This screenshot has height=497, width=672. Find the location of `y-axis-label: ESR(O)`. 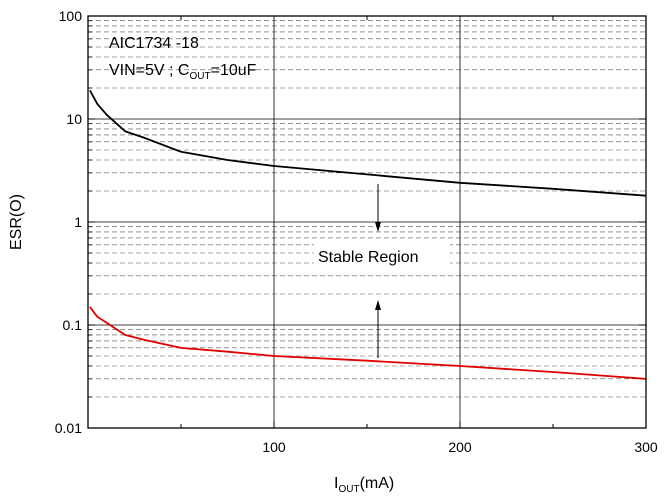

y-axis-label: ESR(O) is located at coordinates (16, 222).